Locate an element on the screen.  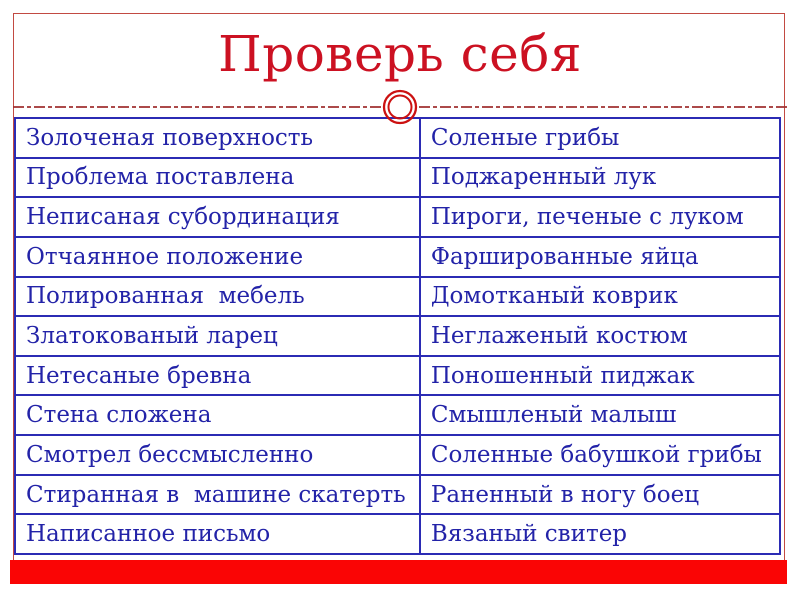
table-cell: Стена сложена is located at coordinates (119, 415).